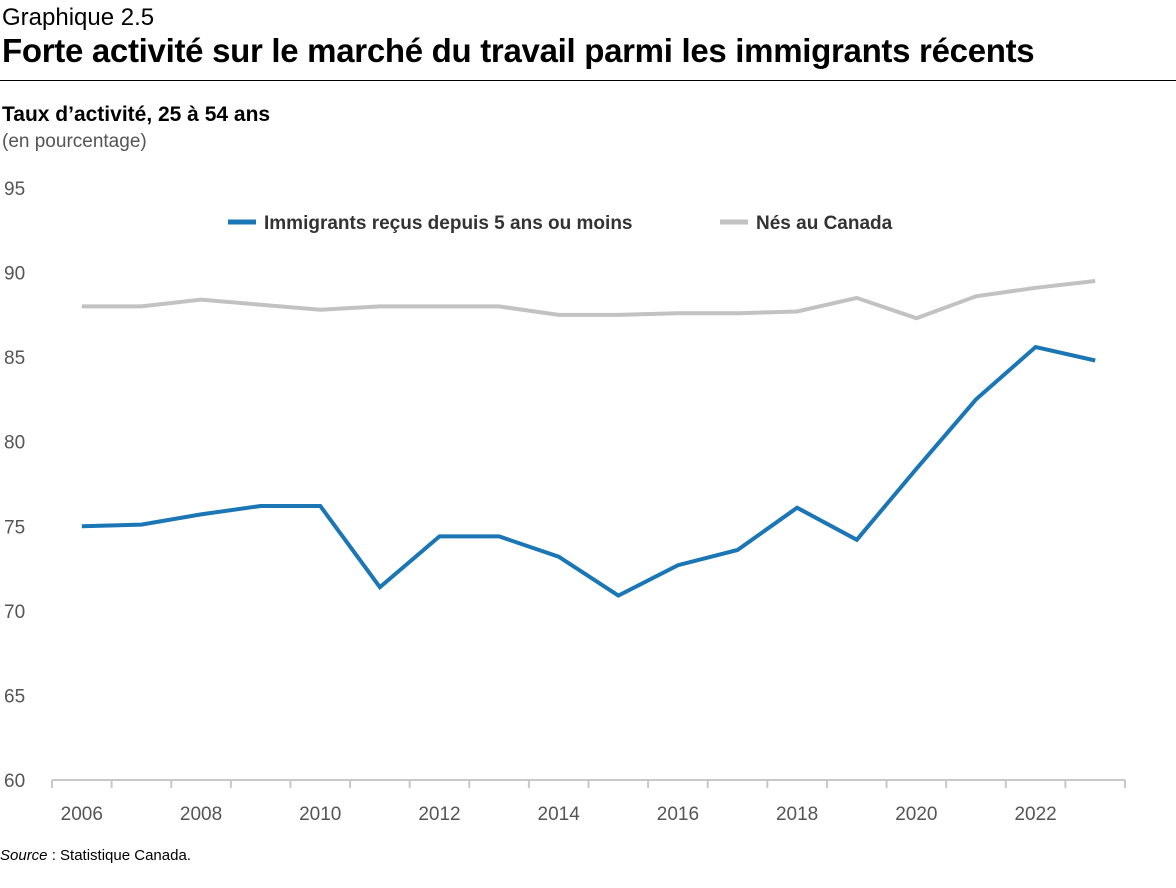 This screenshot has width=1176, height=888. Describe the element at coordinates (201, 814) in the screenshot. I see `x-tick-label: 2008` at that location.